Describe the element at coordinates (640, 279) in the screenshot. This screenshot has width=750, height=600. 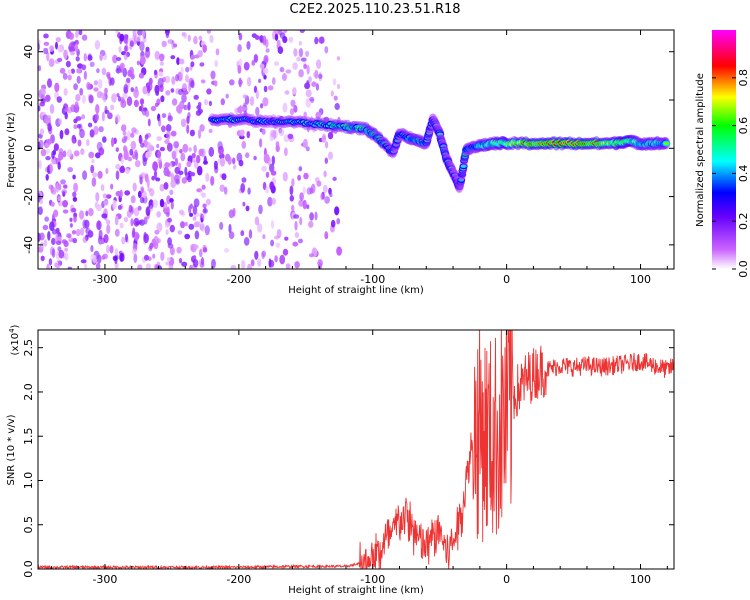
I see `x-tick-label: 100` at that location.